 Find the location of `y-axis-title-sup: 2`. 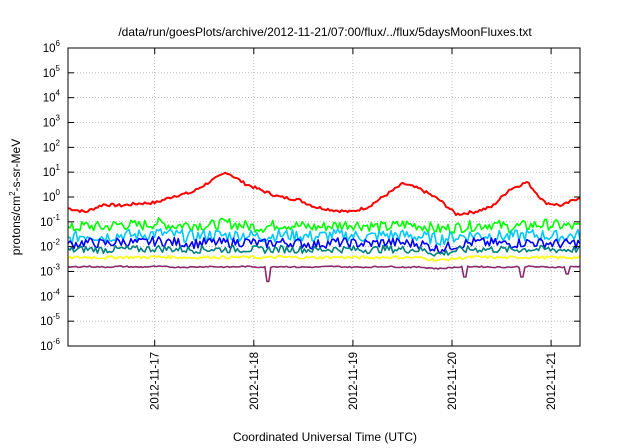

y-axis-title-sup: 2 is located at coordinates (12, 193).